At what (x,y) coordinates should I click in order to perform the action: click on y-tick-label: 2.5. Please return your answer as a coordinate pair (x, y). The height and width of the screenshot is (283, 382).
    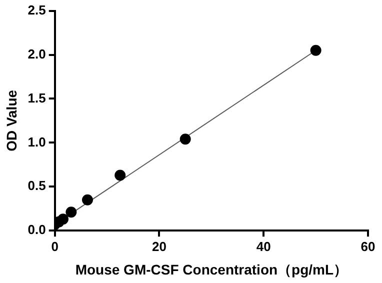
    Looking at the image, I should click on (37, 10).